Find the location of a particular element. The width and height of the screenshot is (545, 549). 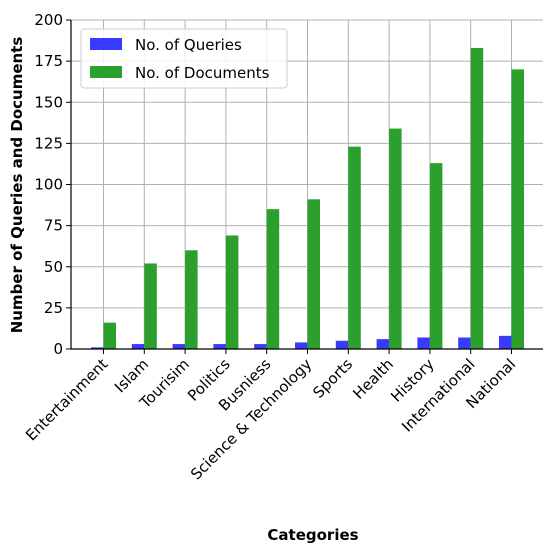

legend-label-documents: No. of Documents is located at coordinates (202, 73).